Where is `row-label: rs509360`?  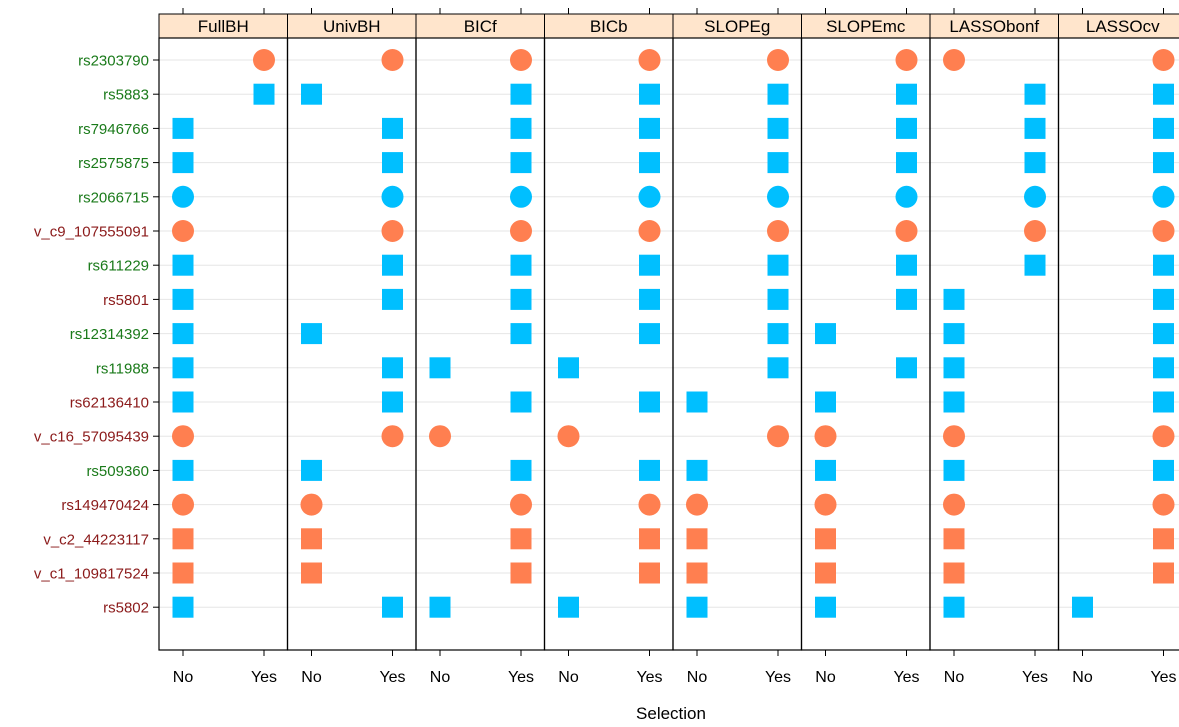
row-label: rs509360 is located at coordinates (117, 471).